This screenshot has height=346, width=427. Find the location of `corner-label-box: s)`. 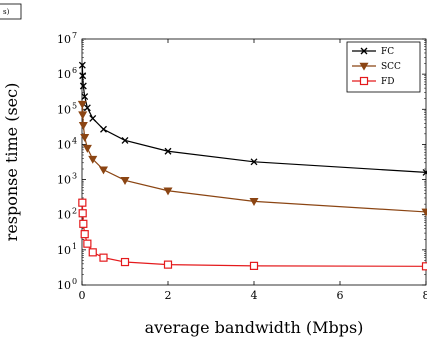

corner-label-box: s) is located at coordinates (10, 11).